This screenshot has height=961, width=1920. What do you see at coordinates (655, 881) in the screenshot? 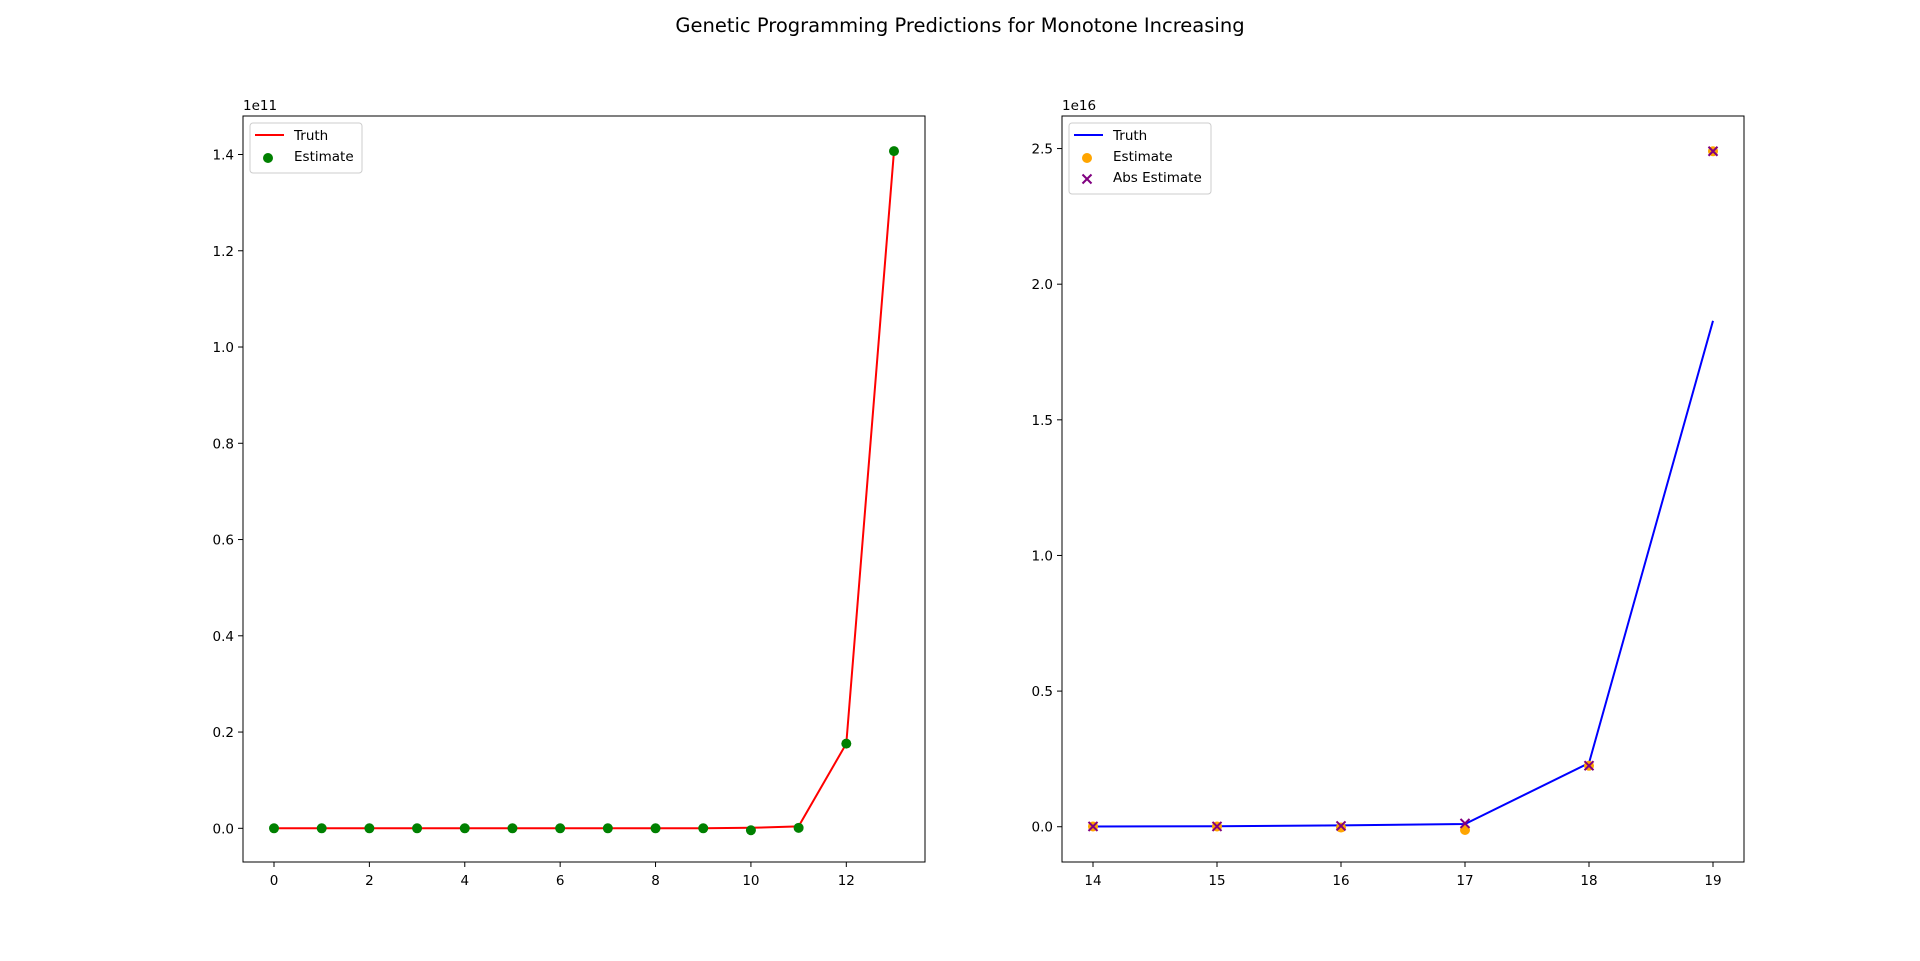
I see `x-tick-label: 8` at bounding box center [655, 881].